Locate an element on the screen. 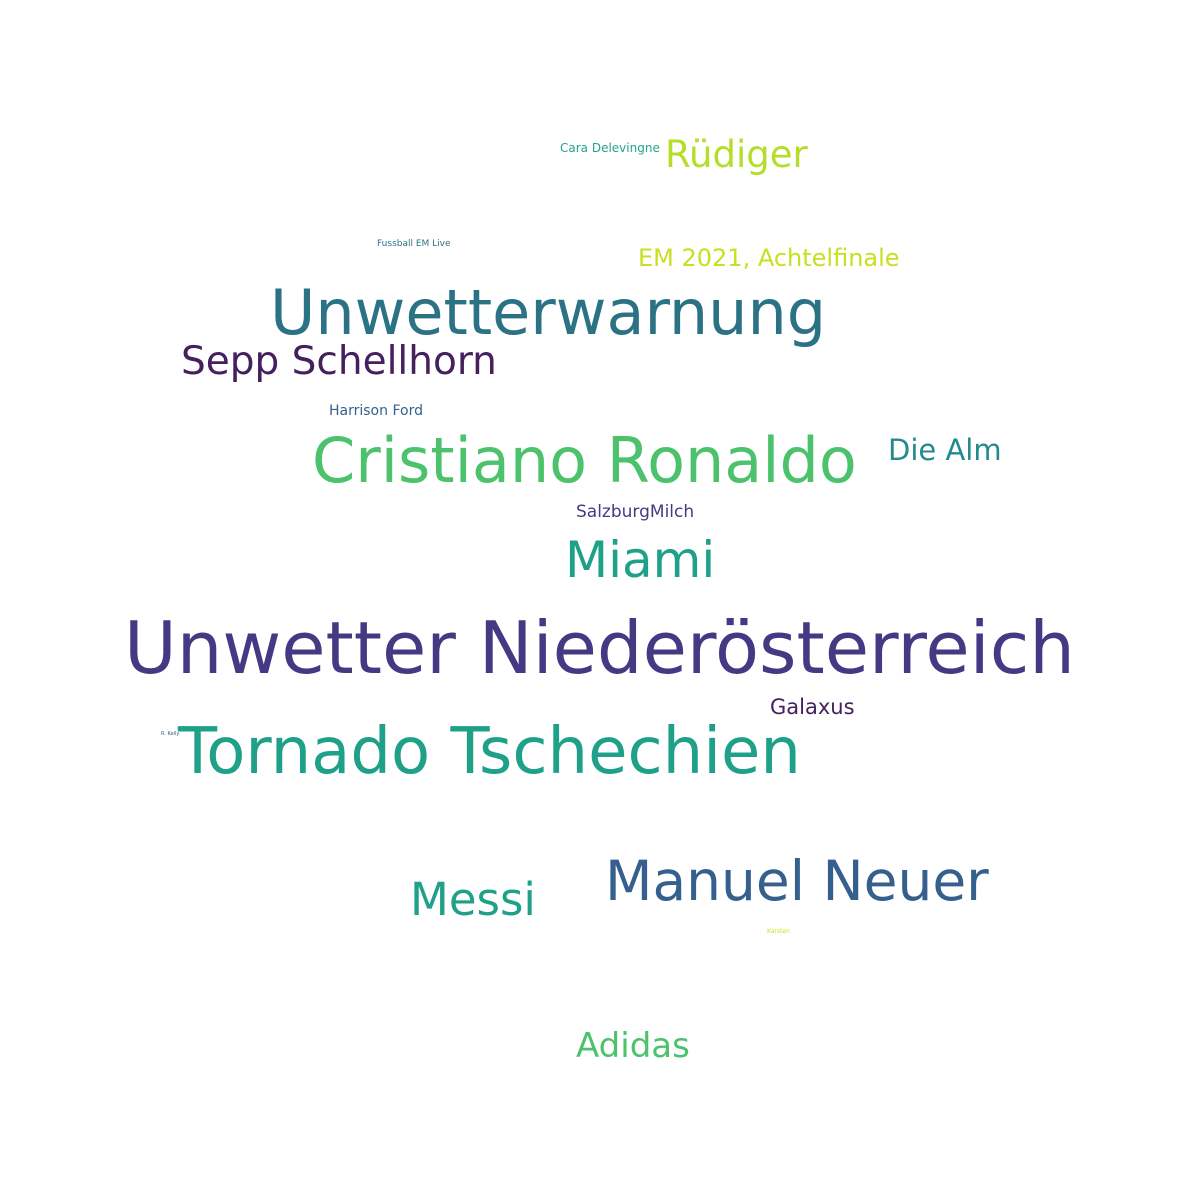  word-galaxus: Galaxus is located at coordinates (812, 707).